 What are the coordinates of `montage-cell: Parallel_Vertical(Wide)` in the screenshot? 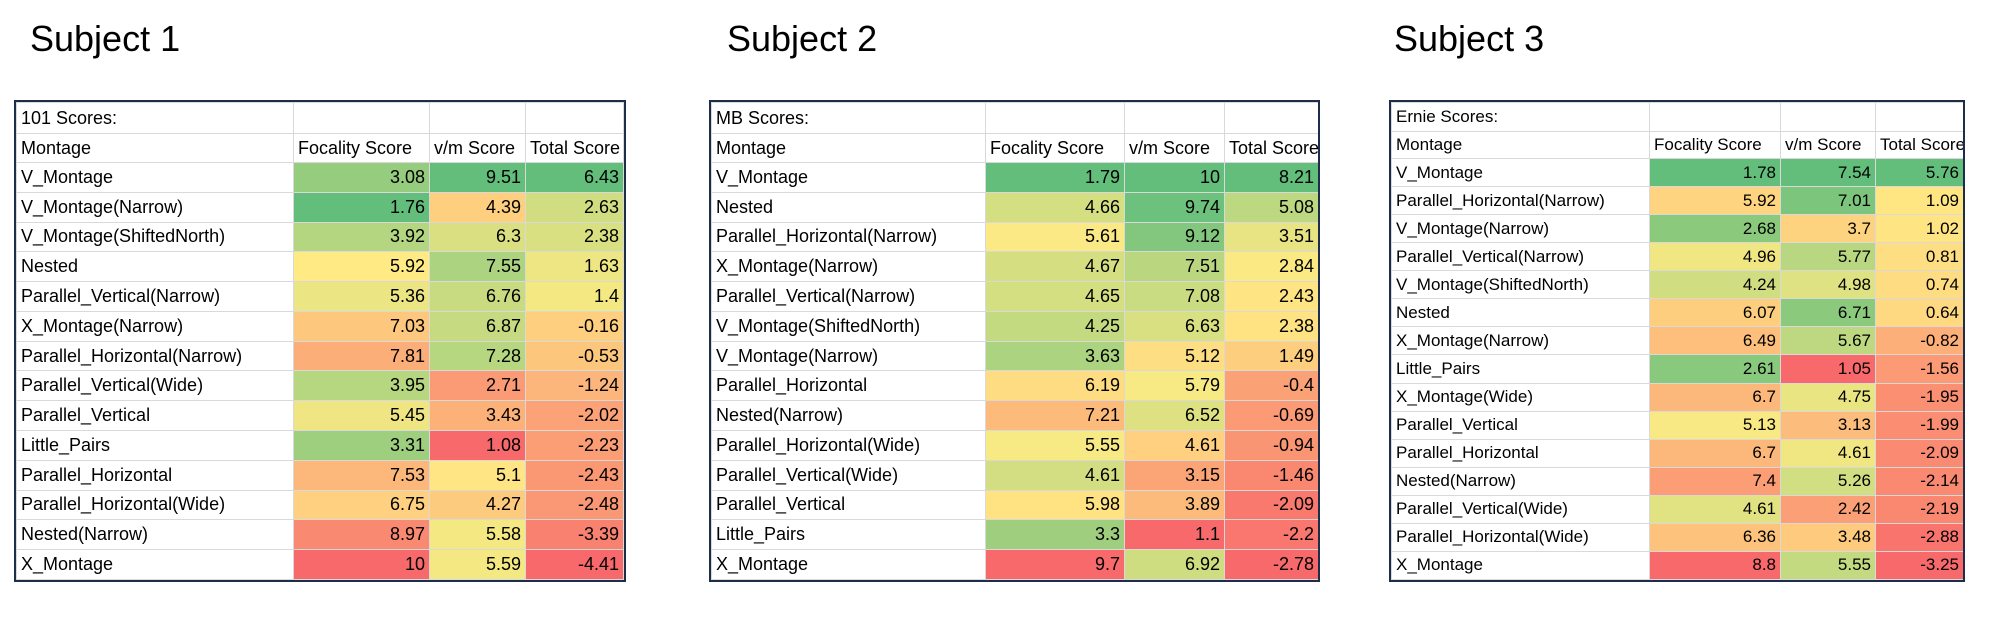 It's located at (1520, 509).